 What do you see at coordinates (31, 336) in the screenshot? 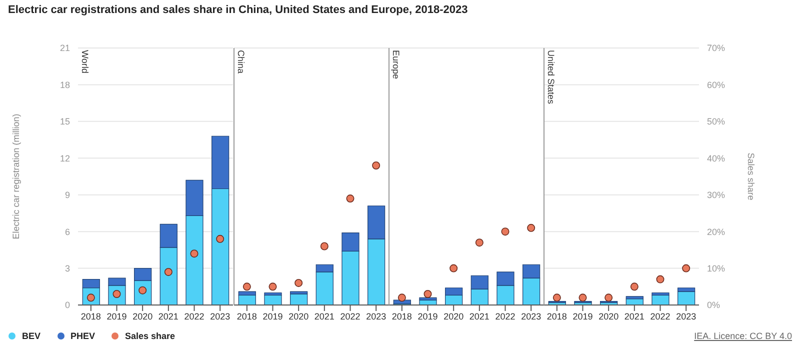
I see `legend-label: BEV` at bounding box center [31, 336].